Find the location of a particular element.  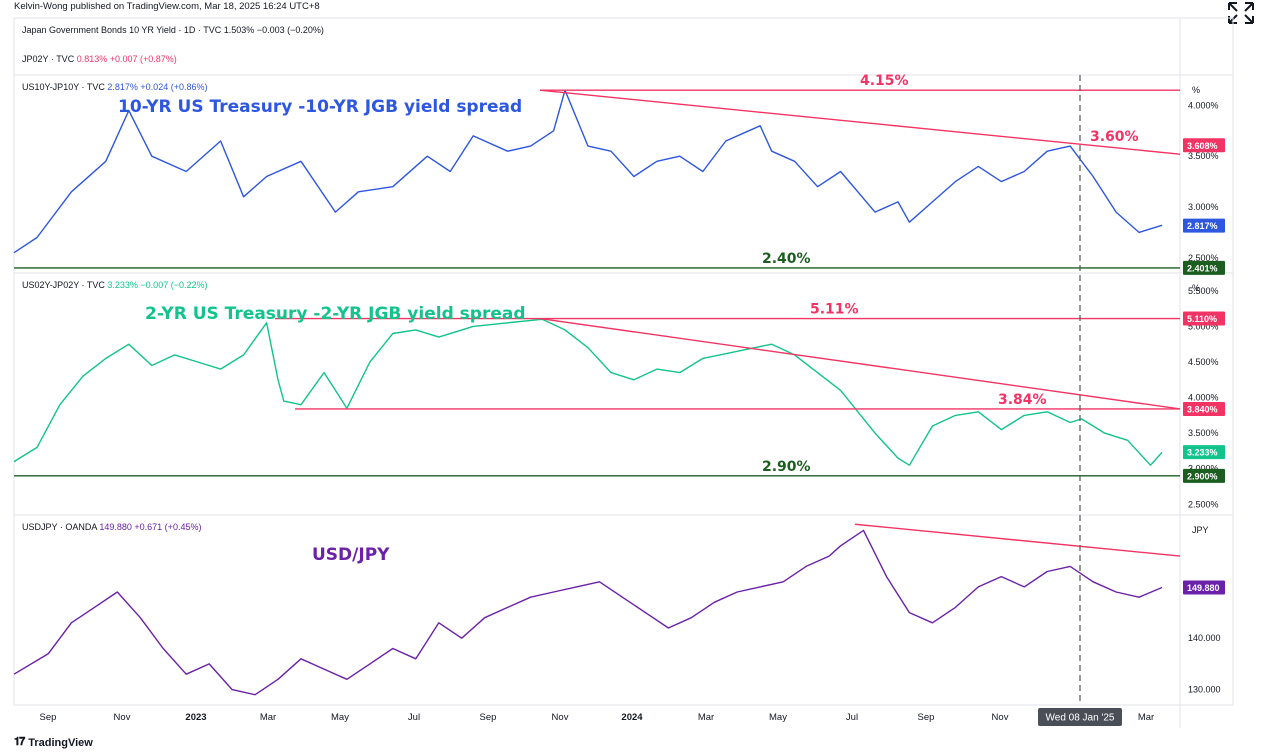

crosshair-time-badge: Wed 08 Jan '25 is located at coordinates (1080, 717).